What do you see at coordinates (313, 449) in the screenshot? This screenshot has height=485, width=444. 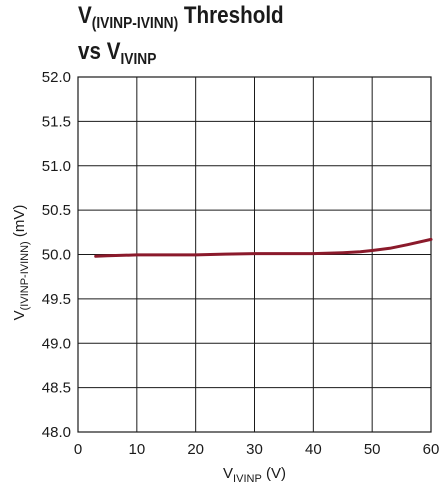 I see `x-tick-label: 40` at bounding box center [313, 449].